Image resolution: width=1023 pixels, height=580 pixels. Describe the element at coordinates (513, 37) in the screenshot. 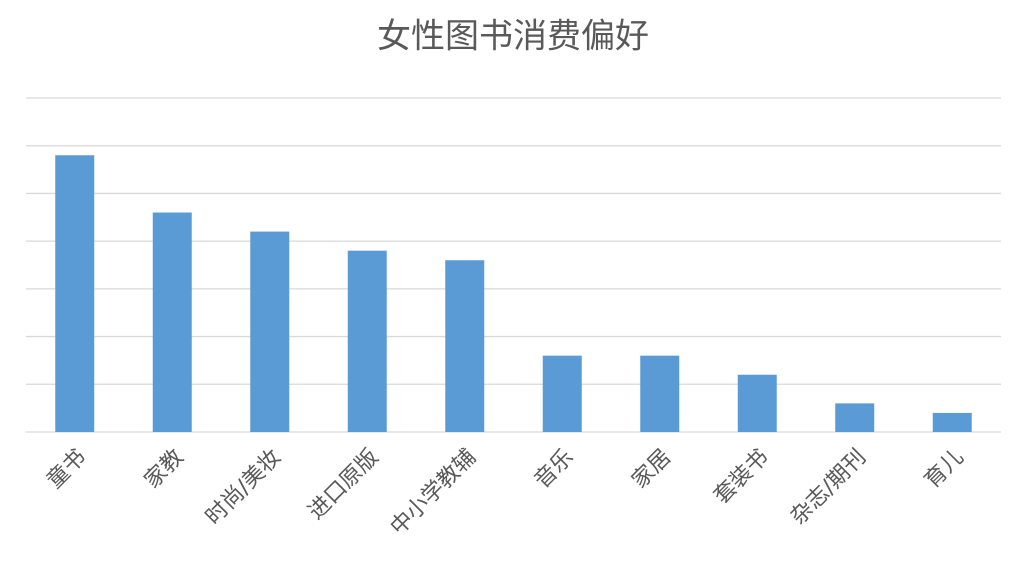

I see `chart-title: 女性图书消费偏好` at that location.